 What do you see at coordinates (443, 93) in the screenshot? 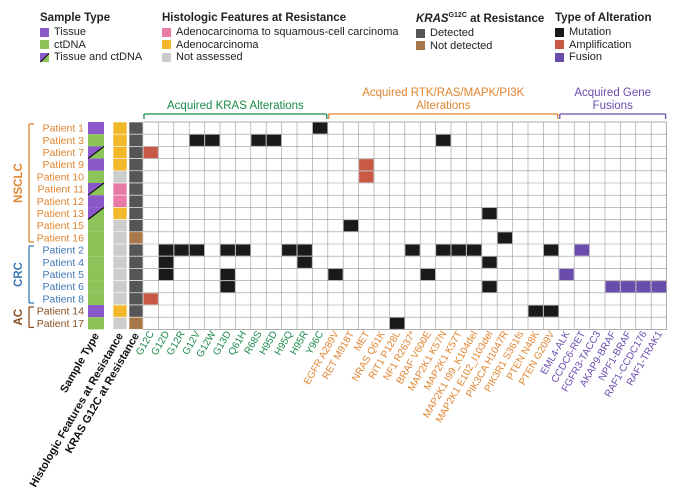
I see `group-header-acquired-rtk-ras-mapk-pi3k-alterations-line-1: Acquired RTK/RAS/MAPK/PI3K` at bounding box center [443, 93].